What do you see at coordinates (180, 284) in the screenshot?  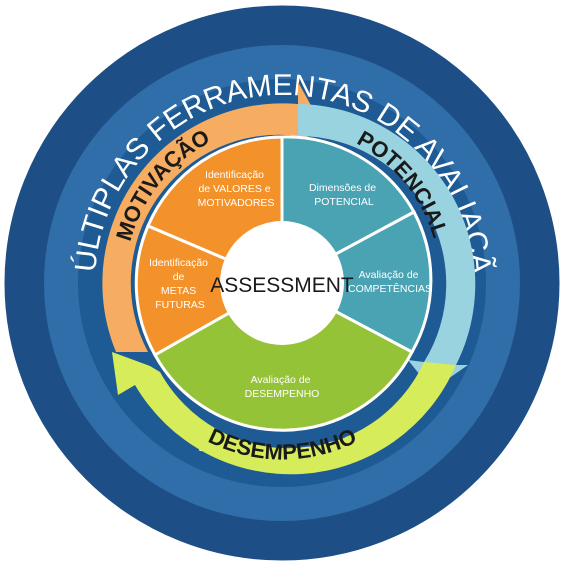 I see `segment-metas-label: Identificação de METAS FUTURAS` at bounding box center [180, 284].